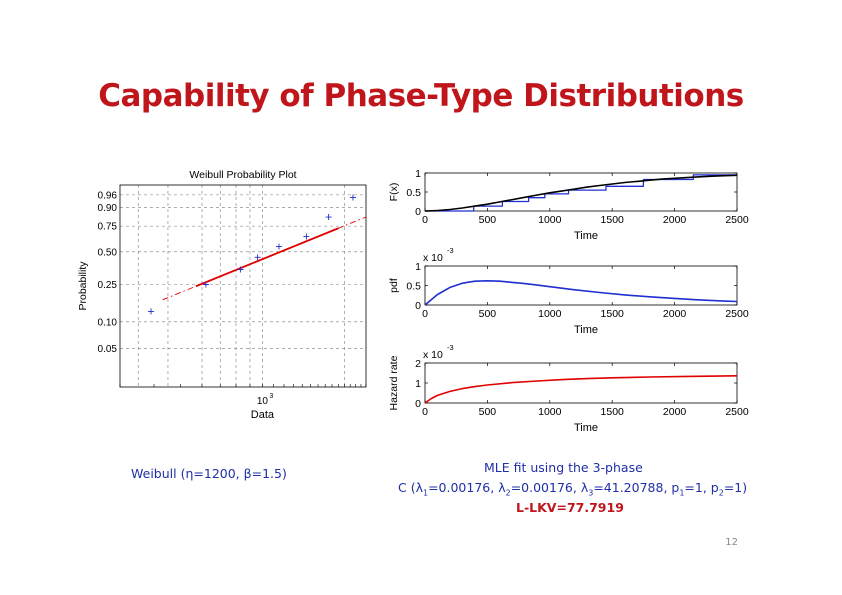 The height and width of the screenshot is (595, 842). Describe the element at coordinates (433, 355) in the screenshot. I see `hazard-multiplier-base: x 10` at that location.